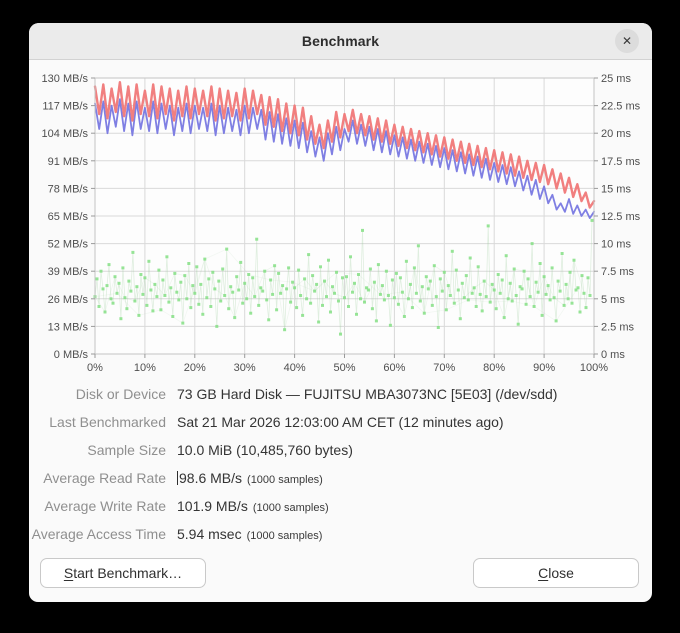  Describe the element at coordinates (494, 368) in the screenshot. I see `x-tick-label: 80%` at that location.